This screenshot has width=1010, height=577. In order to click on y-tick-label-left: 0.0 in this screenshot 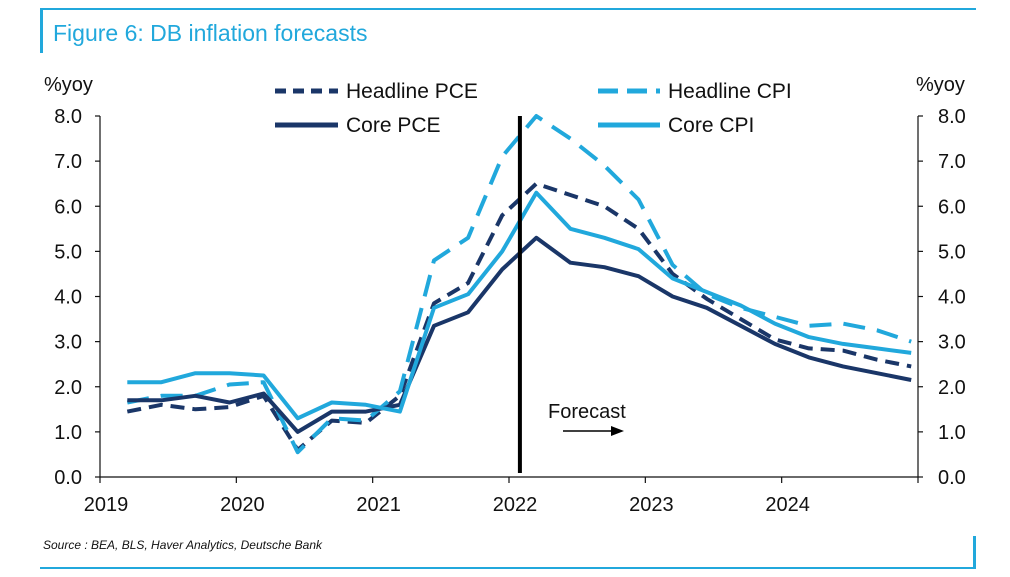, I will do `click(68, 478)`.